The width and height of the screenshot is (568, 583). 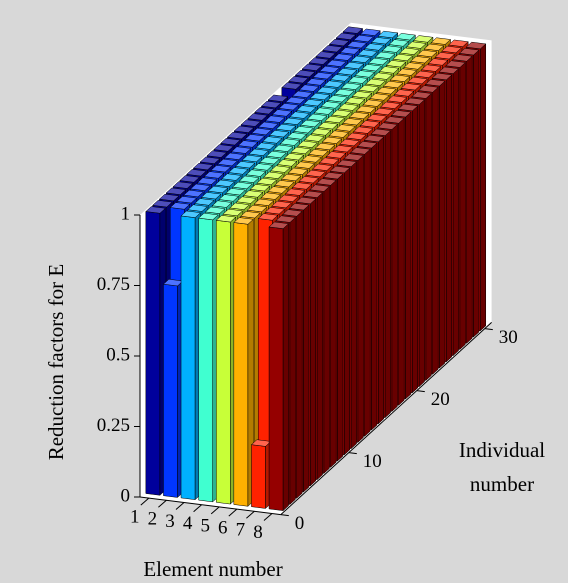 What do you see at coordinates (205, 525) in the screenshot?
I see `x-tick-label: 5` at bounding box center [205, 525].